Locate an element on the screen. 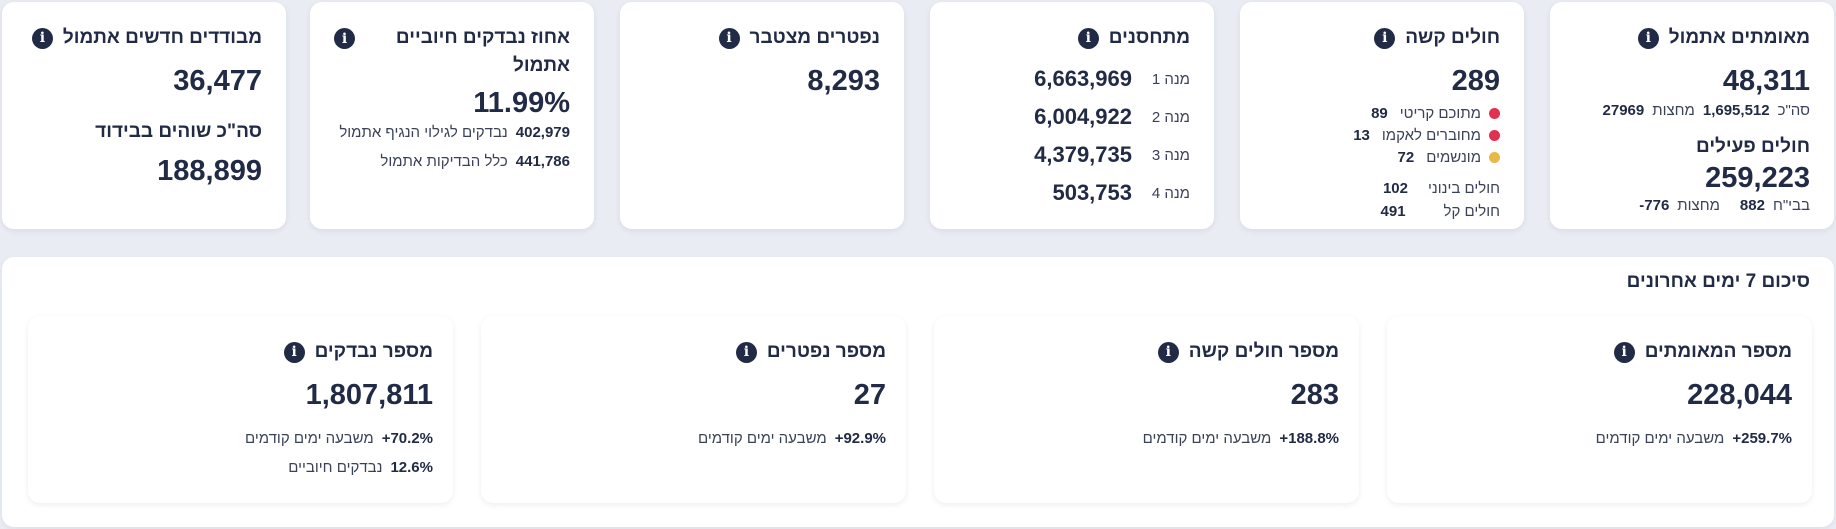  severe-item-ecmo: מחוברים לאקמו 13 is located at coordinates (1382, 135).